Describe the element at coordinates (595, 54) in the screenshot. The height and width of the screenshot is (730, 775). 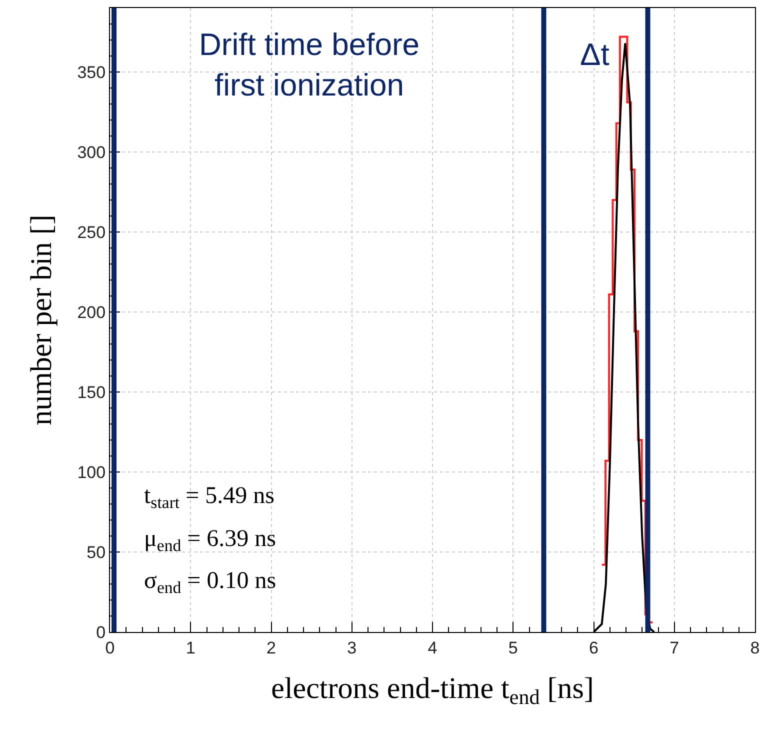
I see `annotation: Δt` at that location.